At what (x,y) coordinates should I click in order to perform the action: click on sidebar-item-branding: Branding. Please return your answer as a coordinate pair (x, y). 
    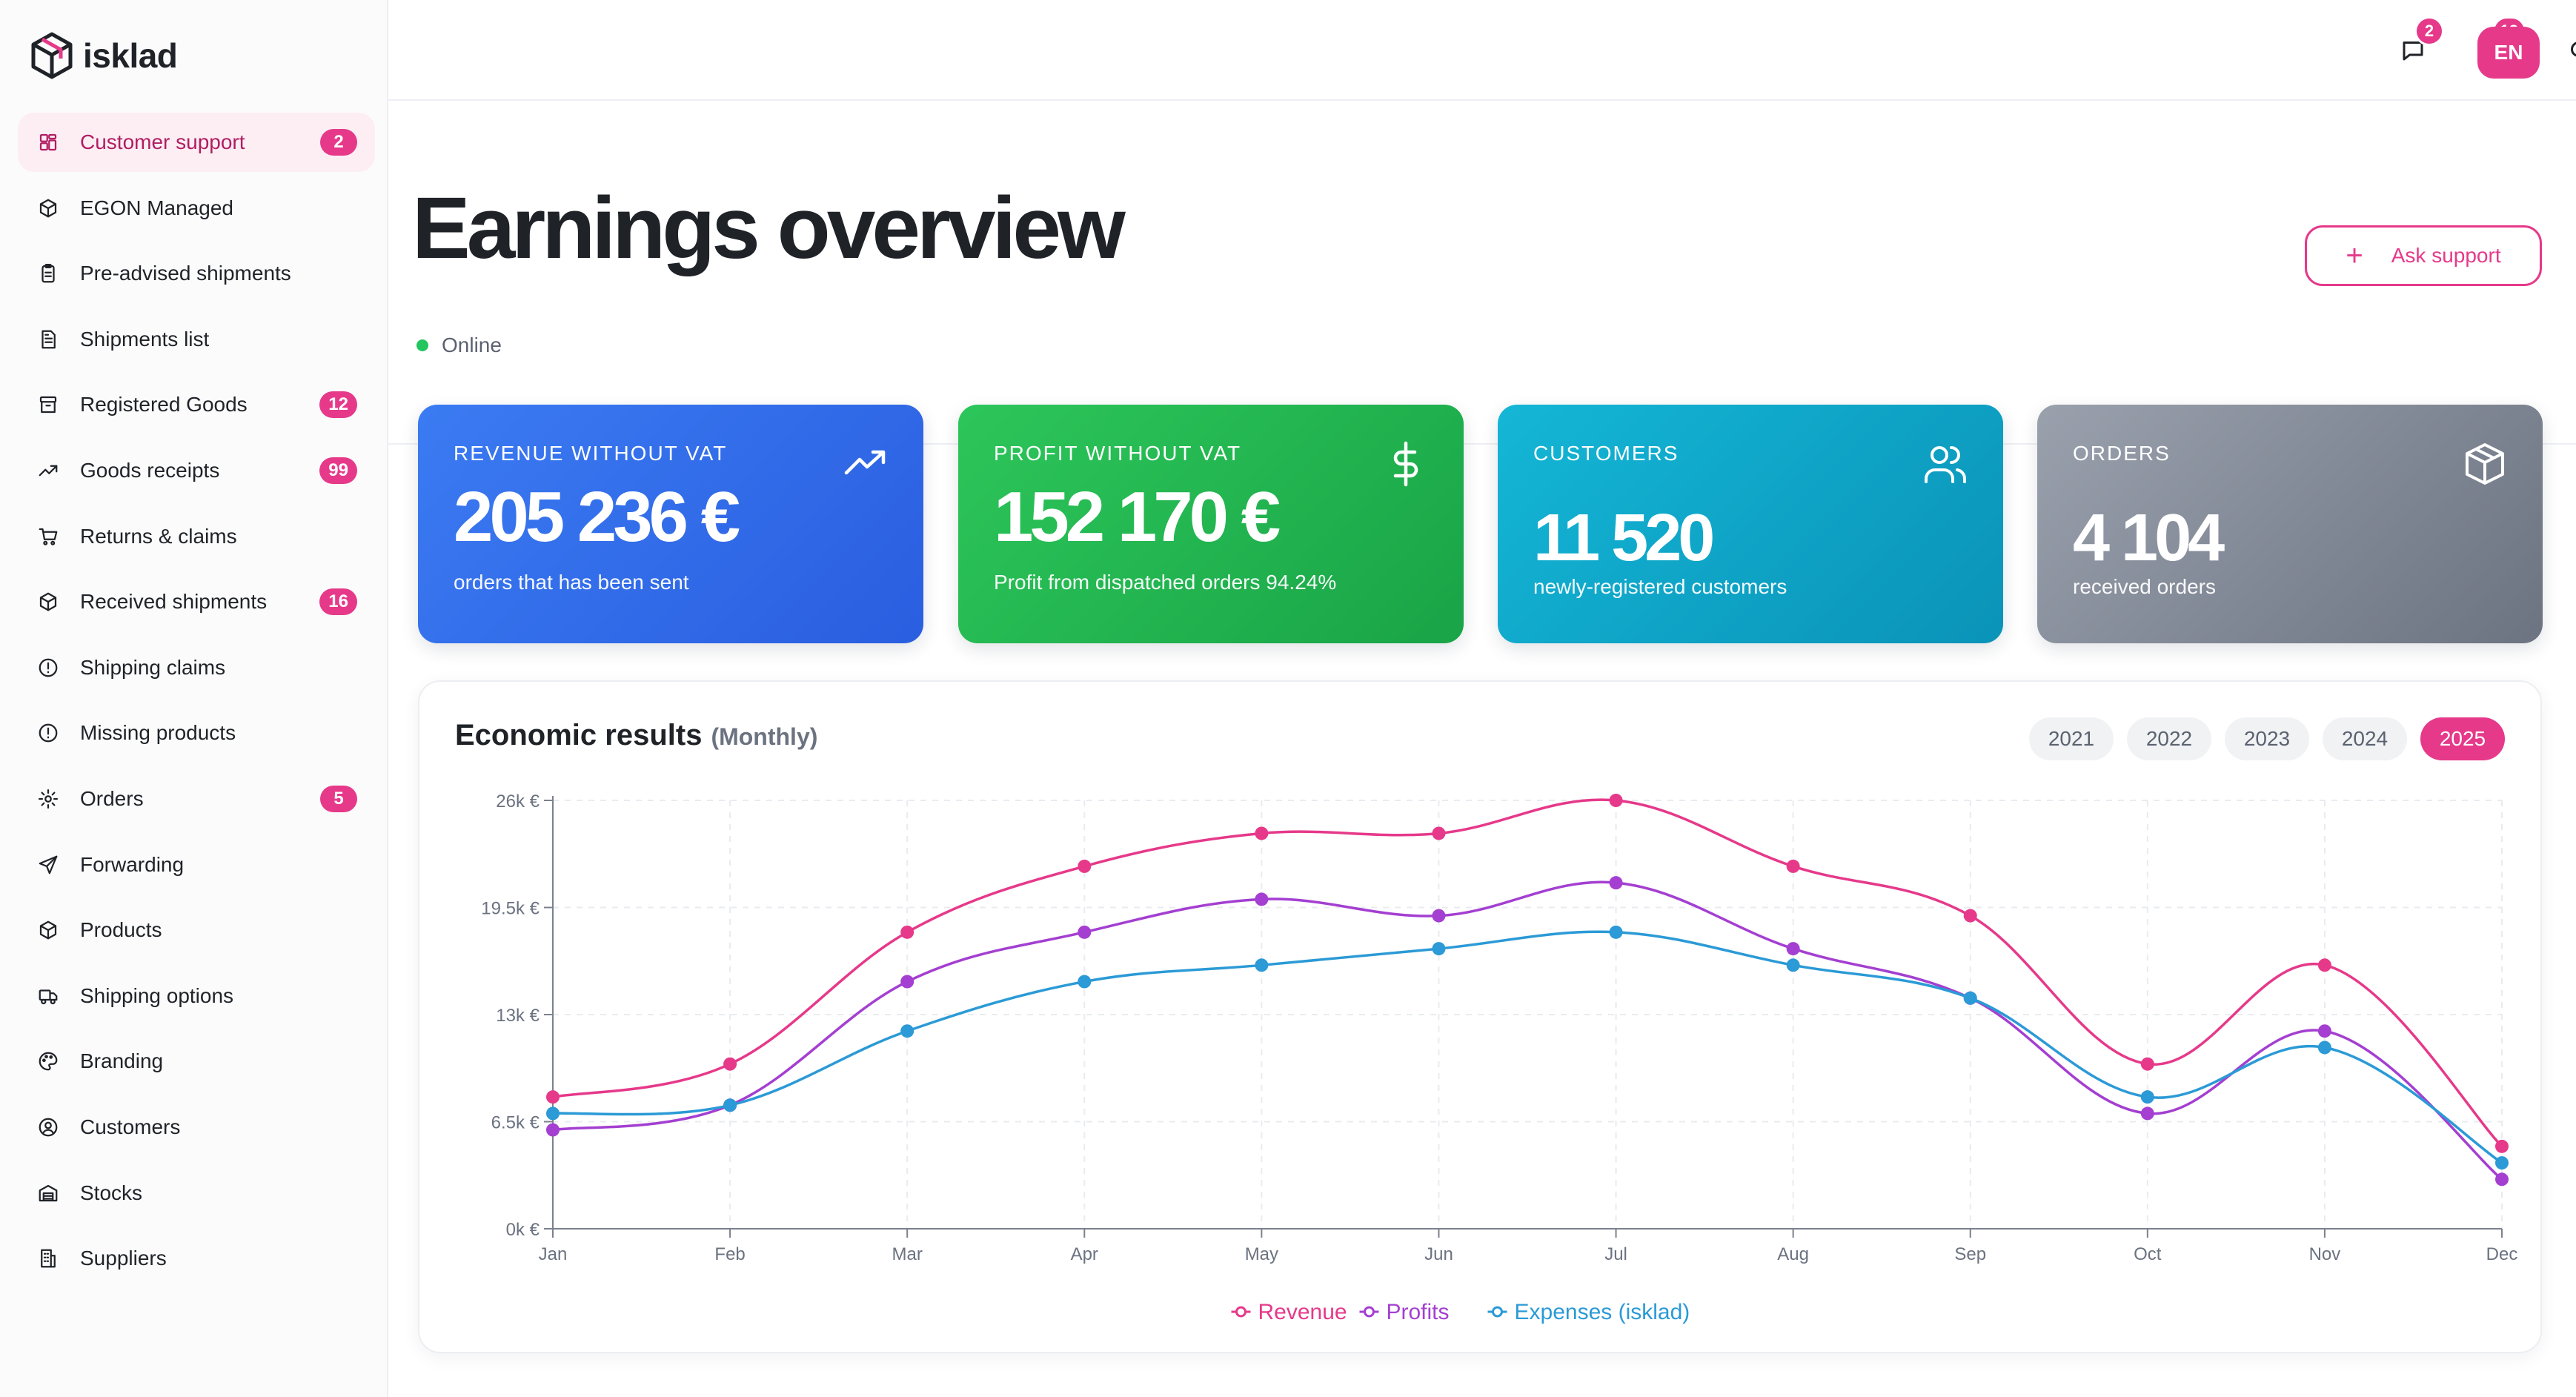
    Looking at the image, I should click on (196, 1061).